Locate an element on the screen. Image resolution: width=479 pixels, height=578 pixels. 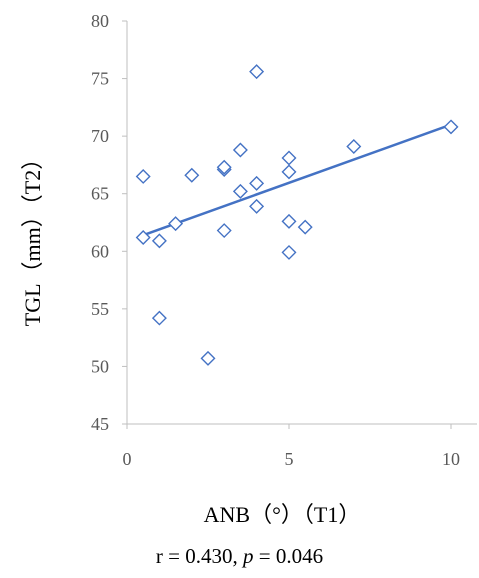
y-tick-label: 55 is located at coordinates (100, 309).